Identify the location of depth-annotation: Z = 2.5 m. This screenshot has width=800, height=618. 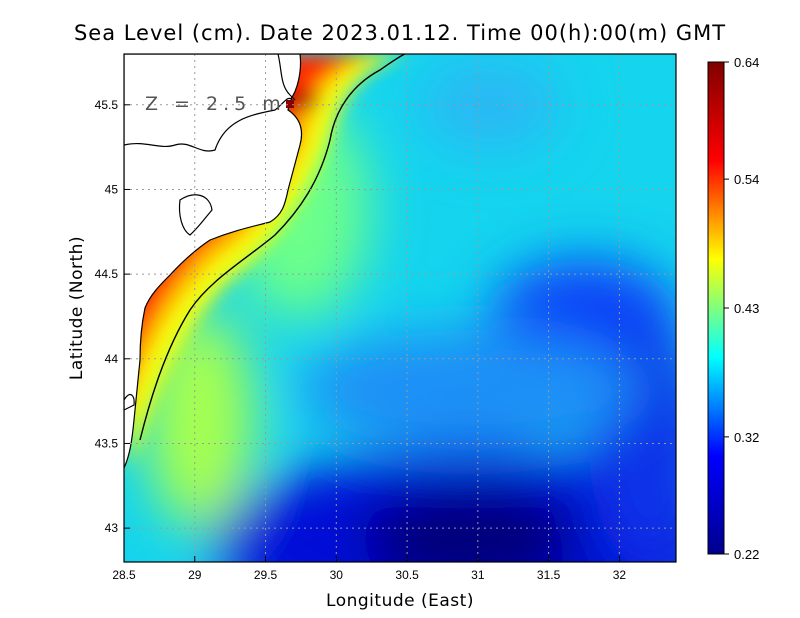
(215, 104).